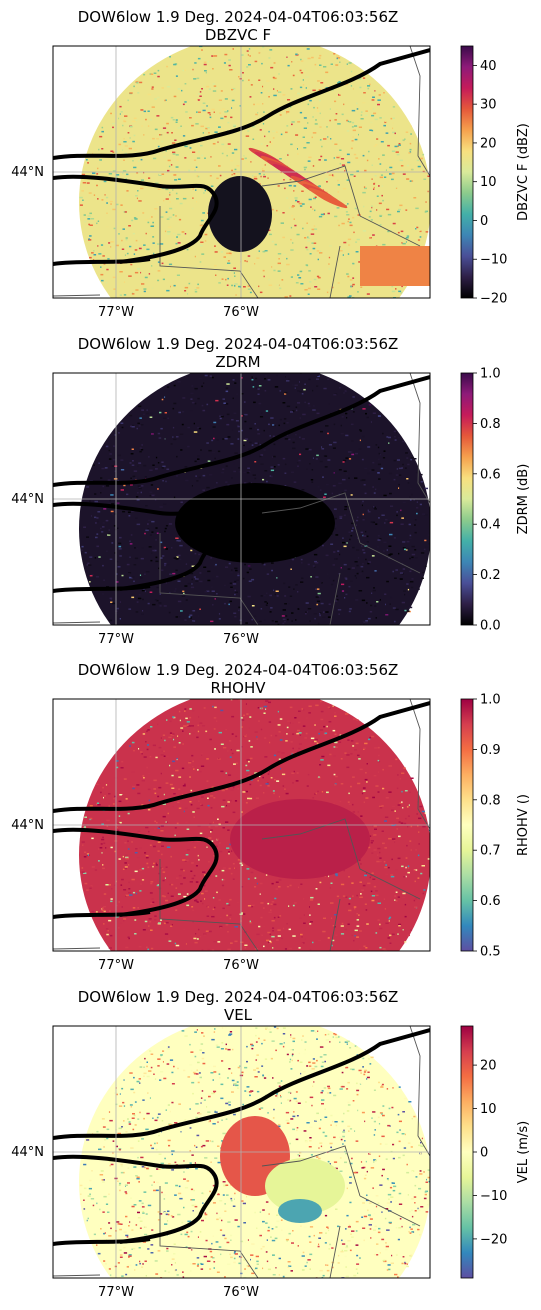  What do you see at coordinates (116, 639) in the screenshot?
I see `x-tick-label: 77°W` at bounding box center [116, 639].